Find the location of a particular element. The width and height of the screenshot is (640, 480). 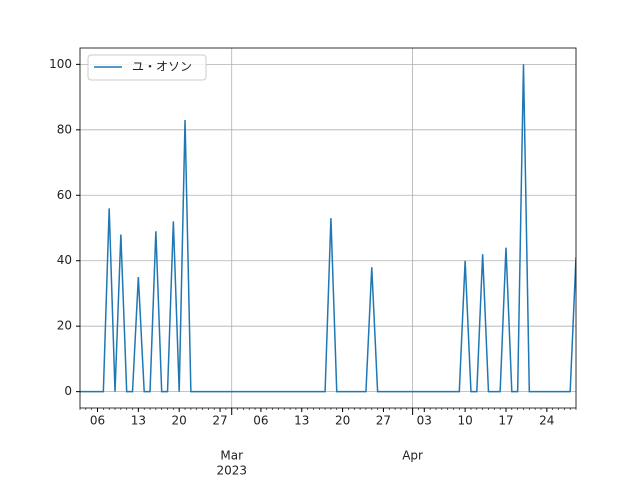

y-tick-label: 40 is located at coordinates (64, 260).